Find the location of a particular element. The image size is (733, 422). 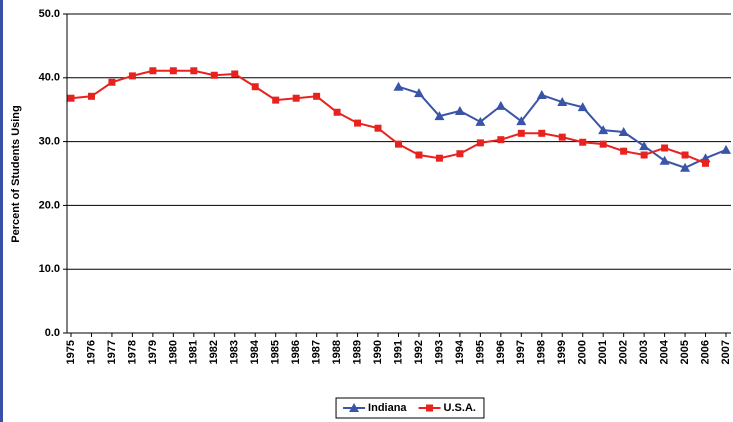

legend-box is located at coordinates (410, 408).